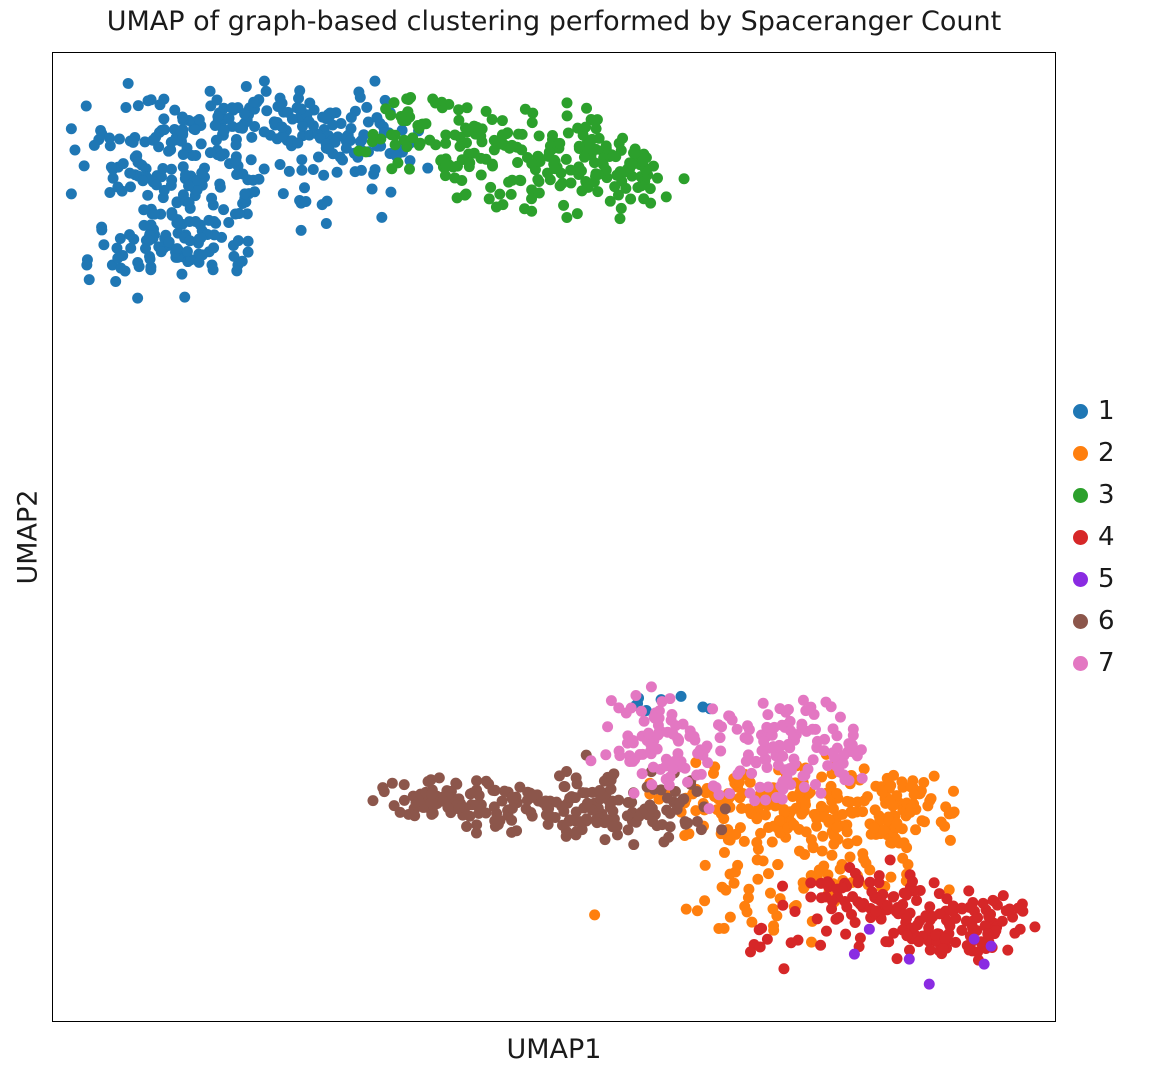 The width and height of the screenshot is (1149, 1079). What do you see at coordinates (1094, 579) in the screenshot?
I see `legend-item-5: 5` at bounding box center [1094, 579].